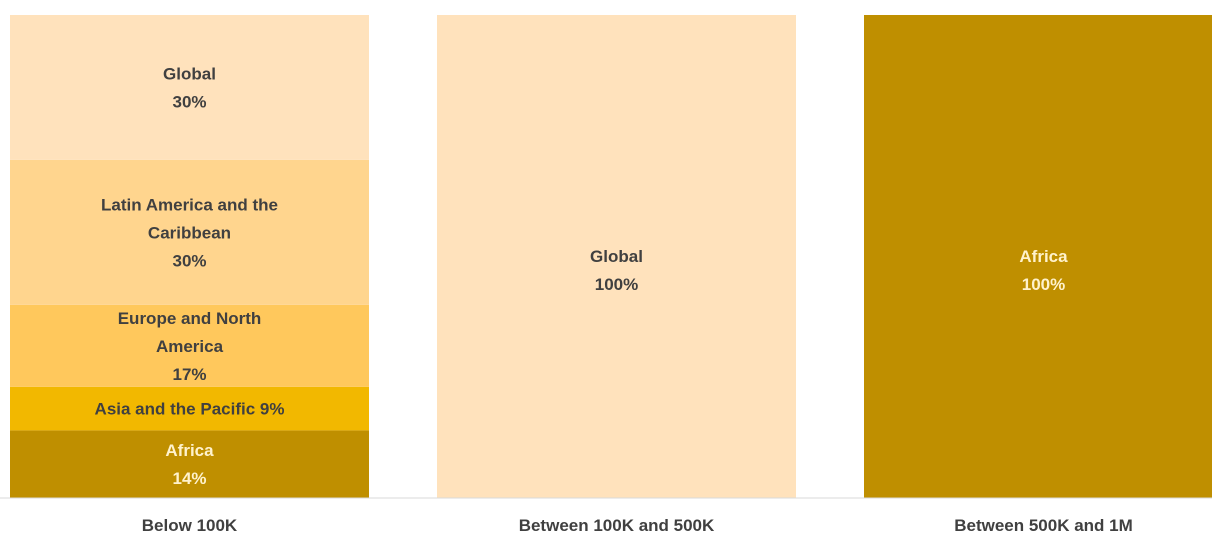  I want to click on data-label-global-below-100k: Global 30%, so click(189, 87).